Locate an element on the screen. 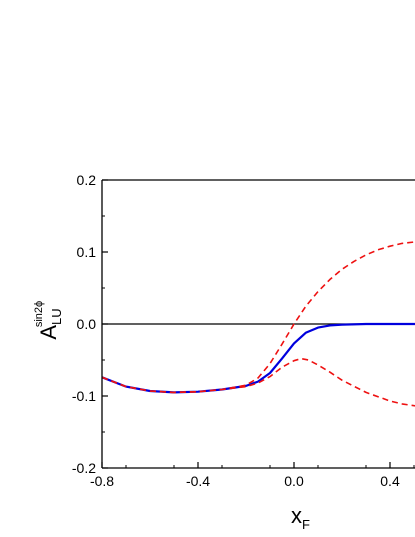  y-tick-label: -0.2 is located at coordinates (84, 468).